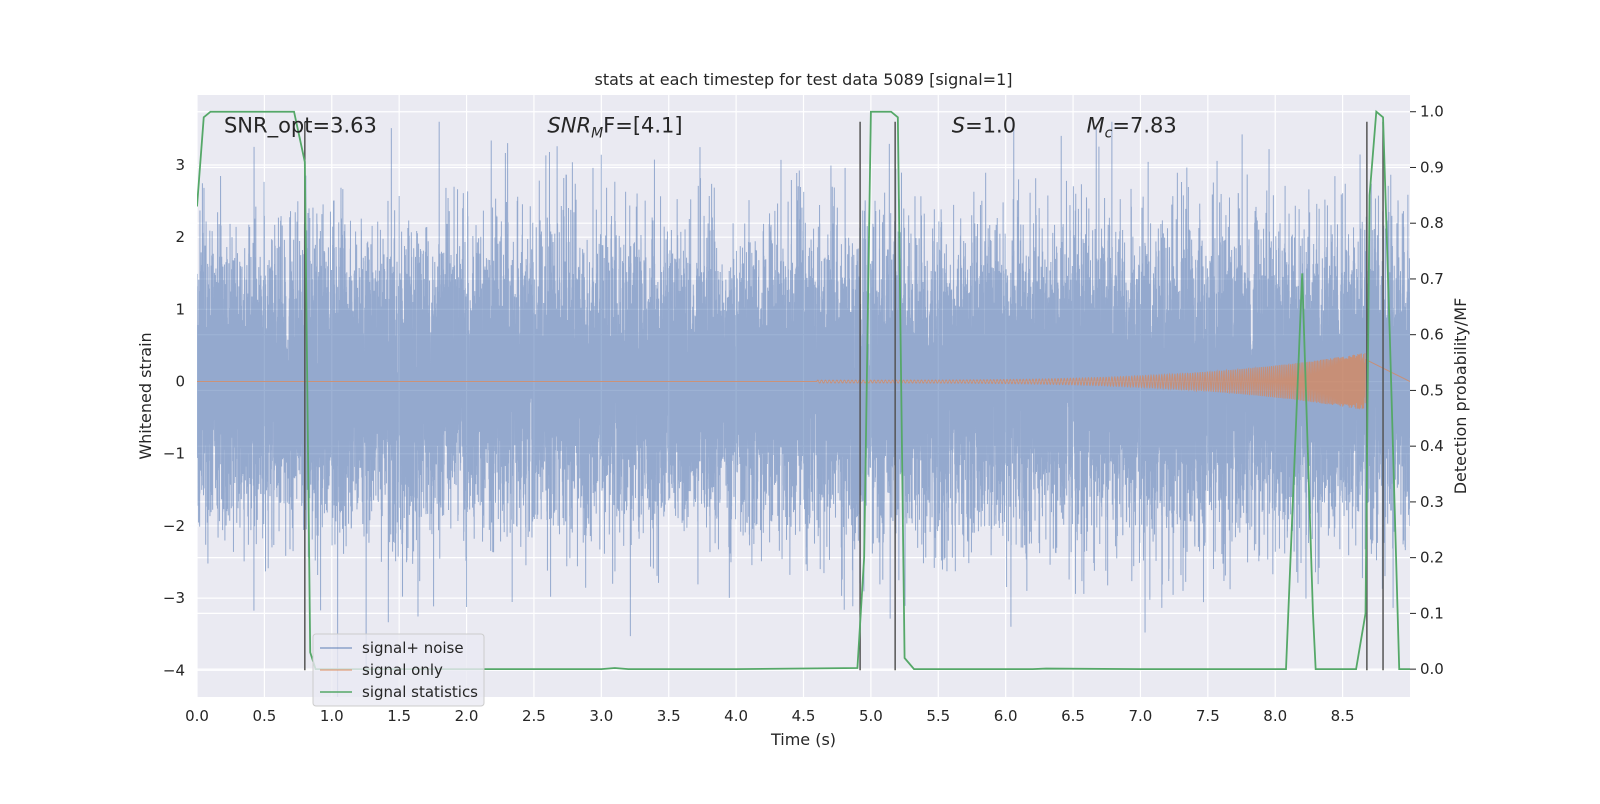 The height and width of the screenshot is (804, 1600). What do you see at coordinates (984, 125) in the screenshot?
I see `annotation-text: S=1.0` at bounding box center [984, 125].